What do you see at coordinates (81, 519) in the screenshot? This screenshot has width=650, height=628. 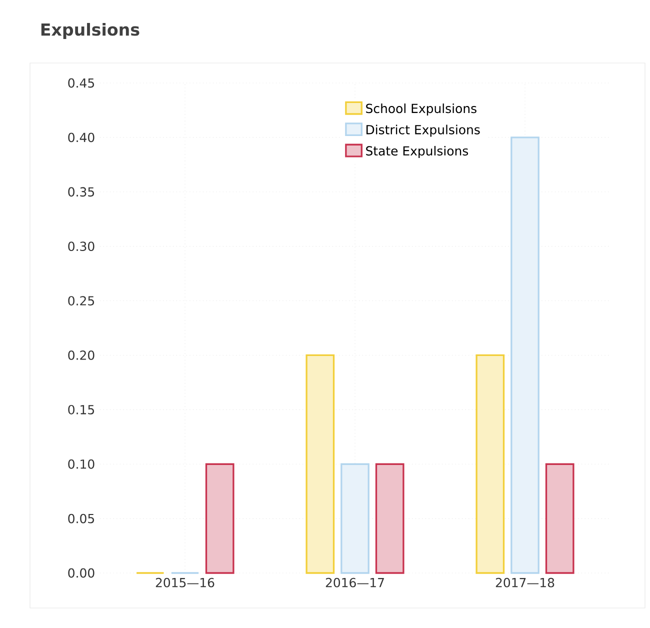 I see `y-tick-label: 0.05` at bounding box center [81, 519].